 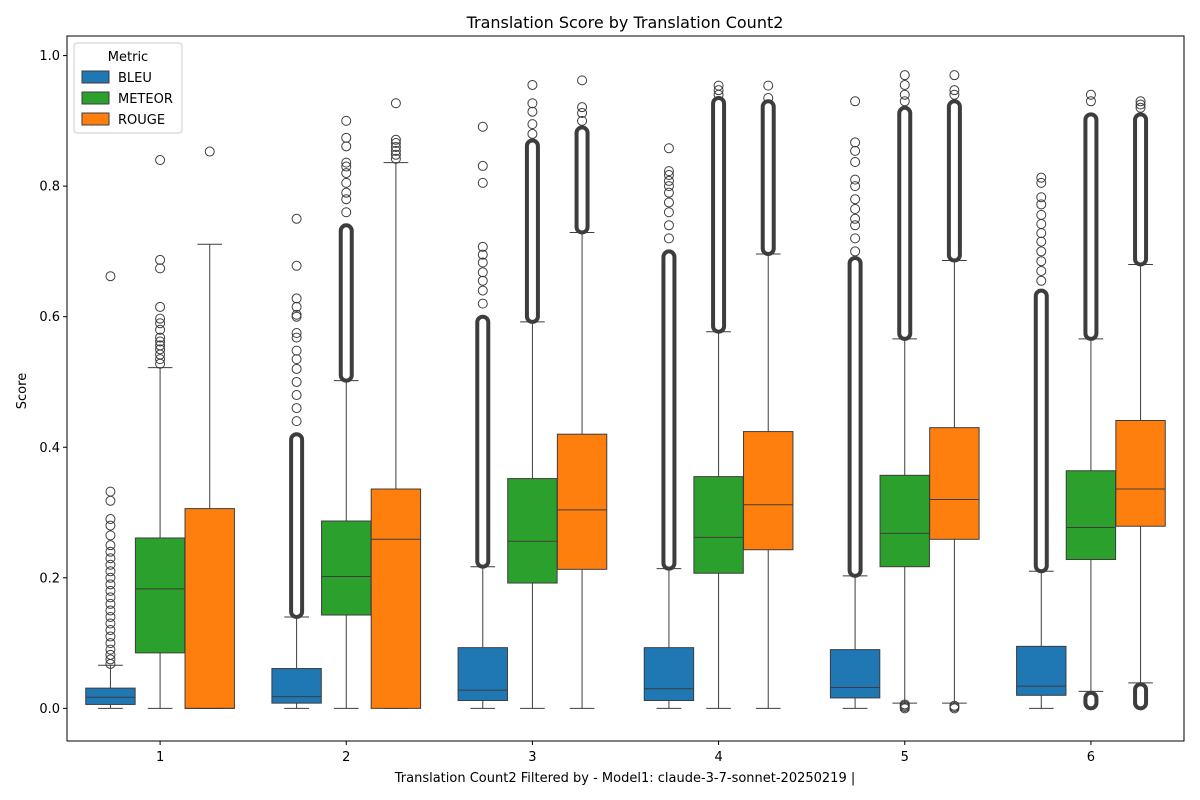 What do you see at coordinates (95, 98) in the screenshot?
I see `legend-swatch-meteor` at bounding box center [95, 98].